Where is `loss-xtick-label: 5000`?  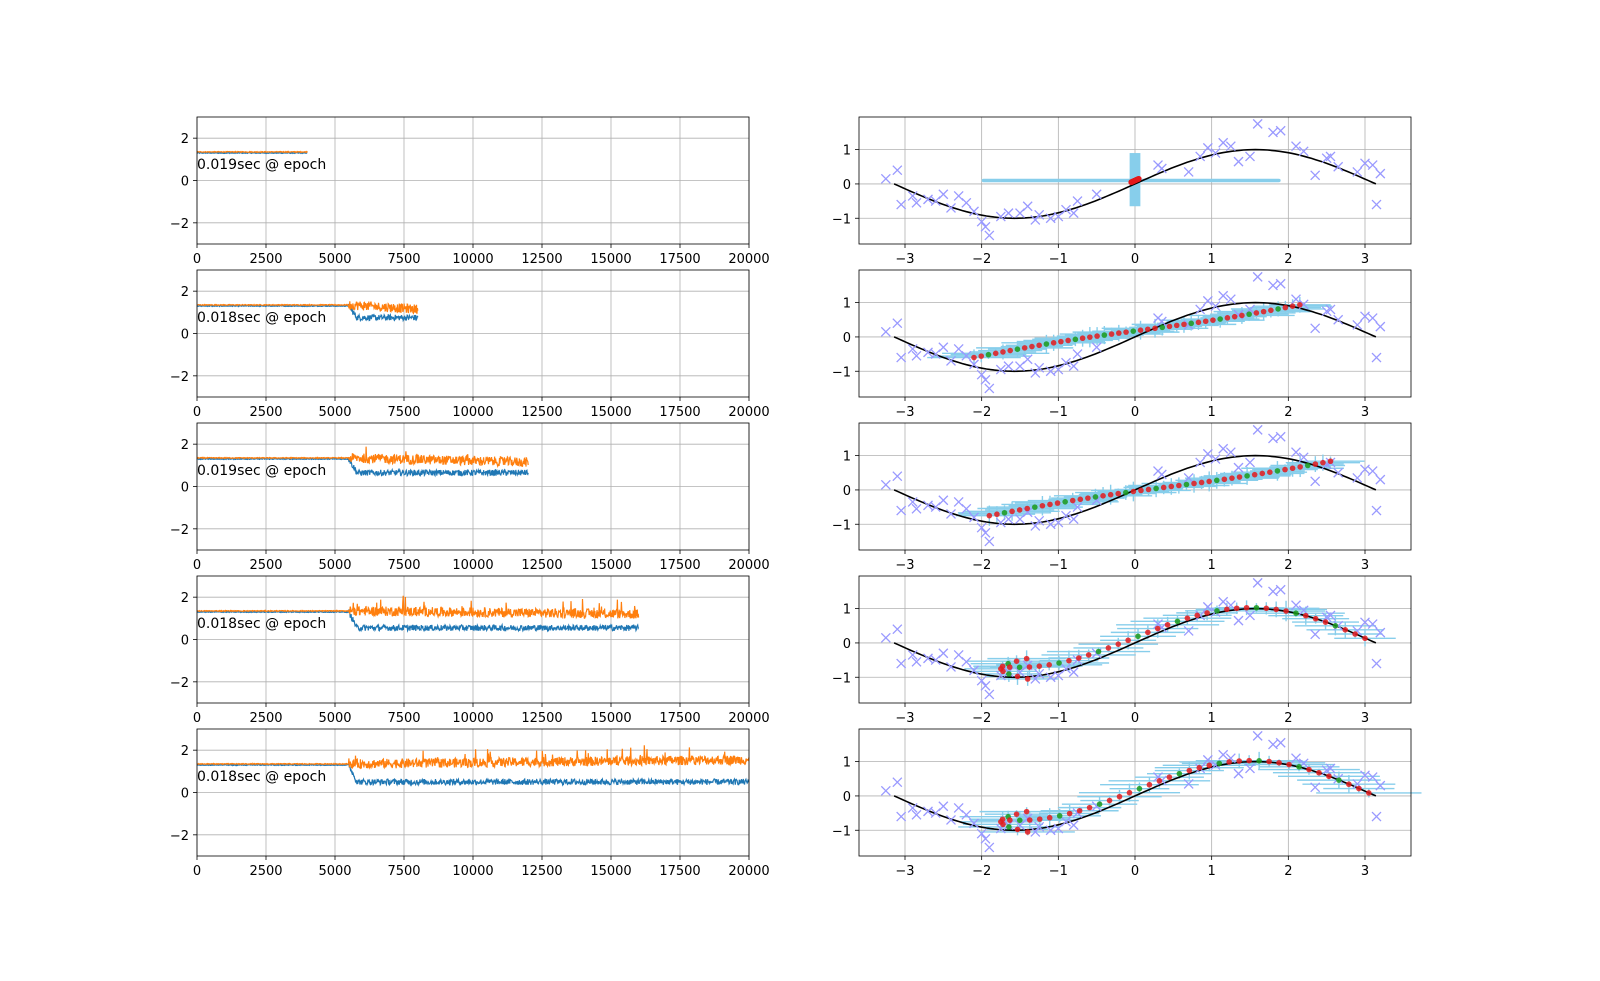 loss-xtick-label: 5000 is located at coordinates (334, 718).